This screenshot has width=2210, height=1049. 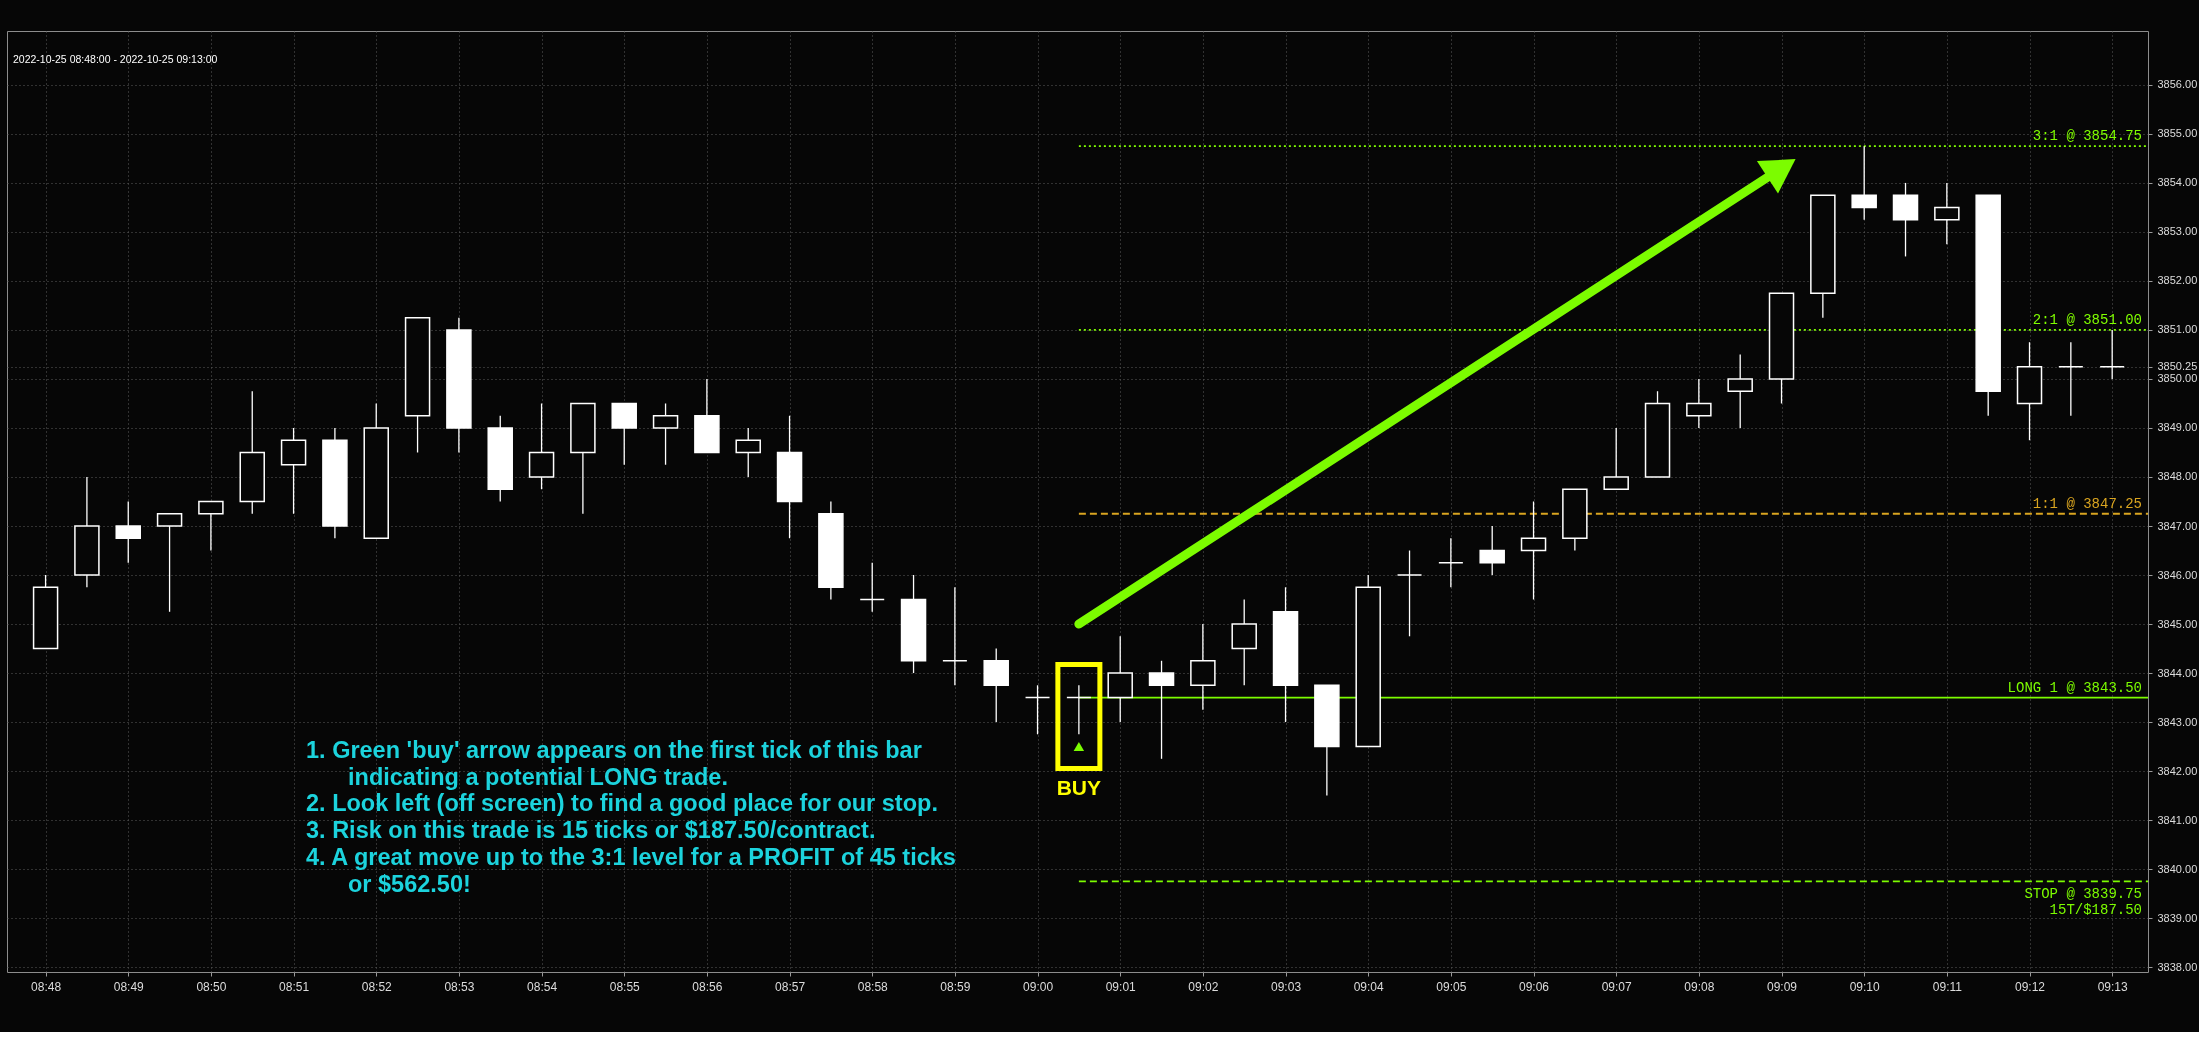 What do you see at coordinates (2177, 182) in the screenshot?
I see `y-tick-label: 3854.00` at bounding box center [2177, 182].